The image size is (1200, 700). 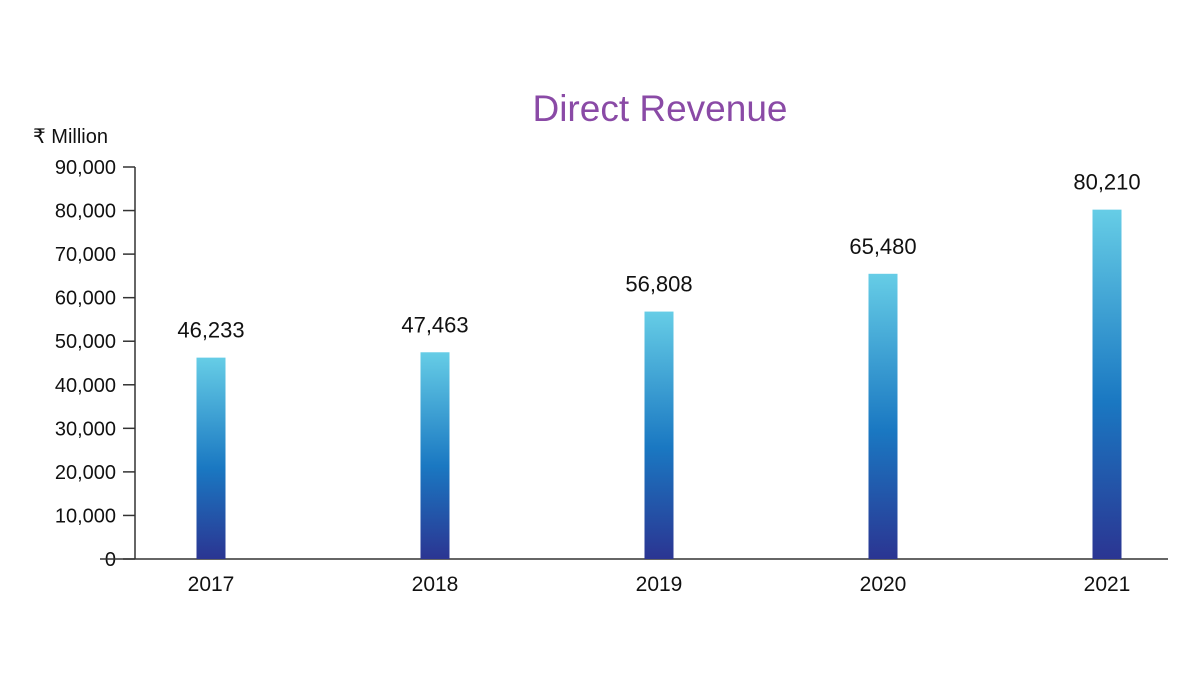 What do you see at coordinates (85, 429) in the screenshot?
I see `y-tick-label: 30,000` at bounding box center [85, 429].